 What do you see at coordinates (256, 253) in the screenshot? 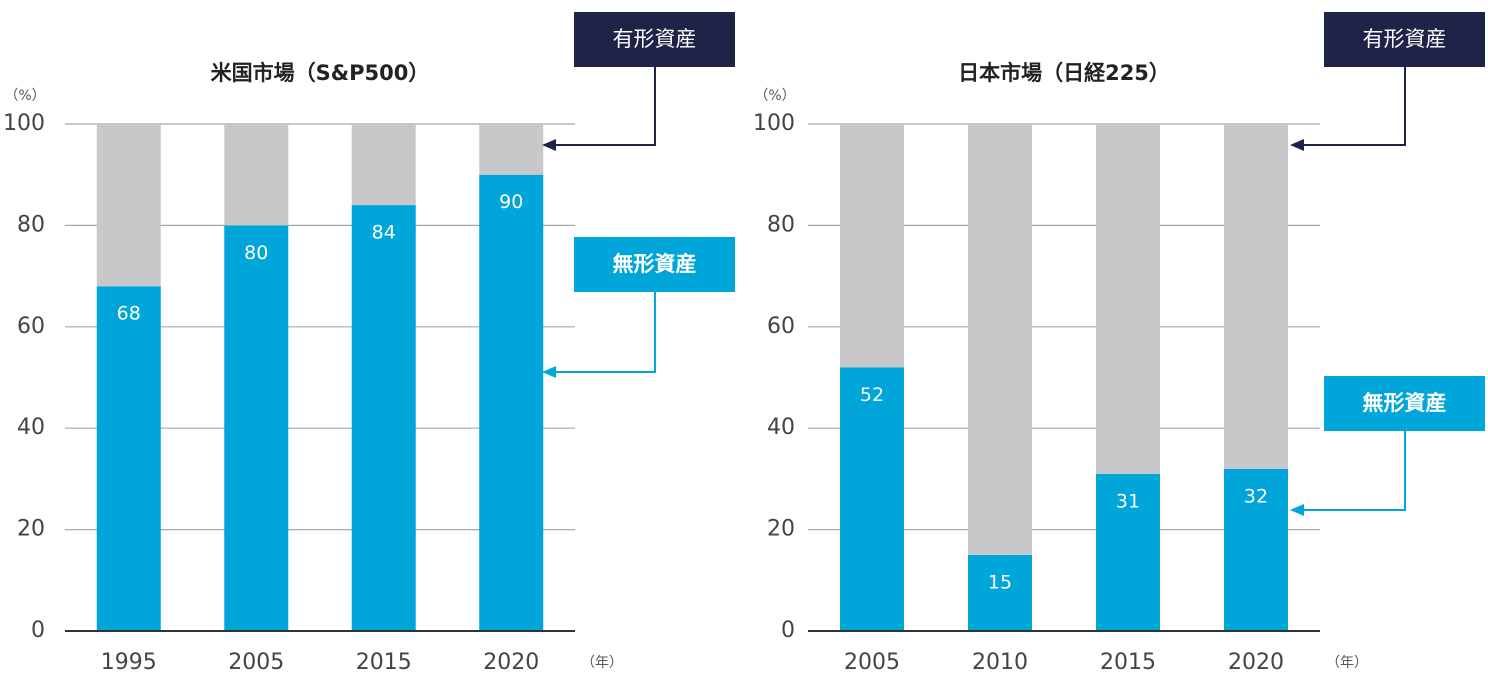
I see `data-label: 80` at bounding box center [256, 253].